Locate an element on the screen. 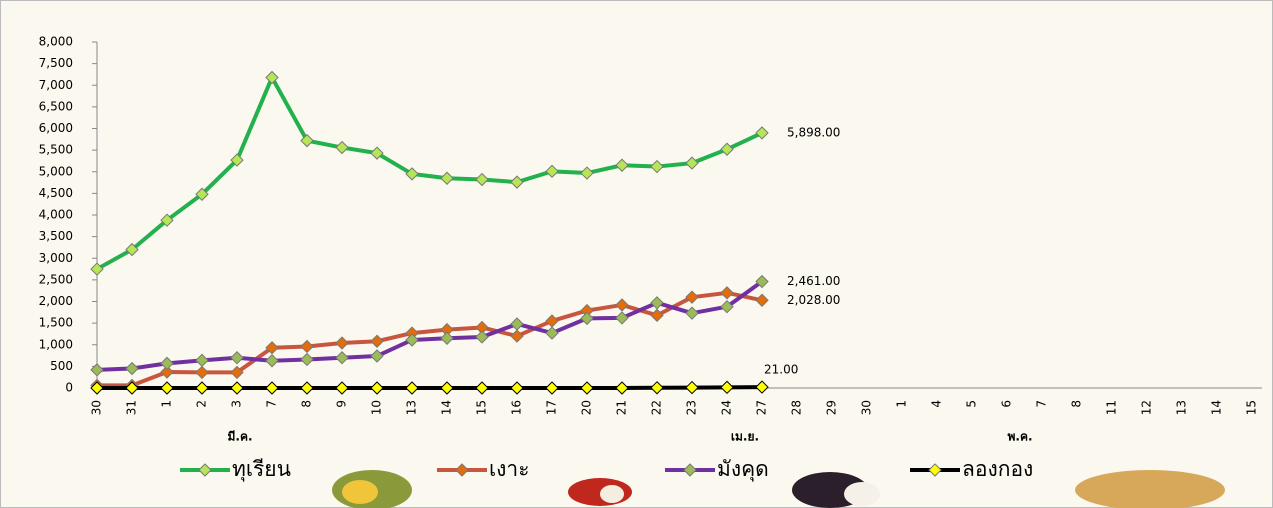 The width and height of the screenshot is (1273, 508). legend-label: ลองกอง is located at coordinates (997, 469).